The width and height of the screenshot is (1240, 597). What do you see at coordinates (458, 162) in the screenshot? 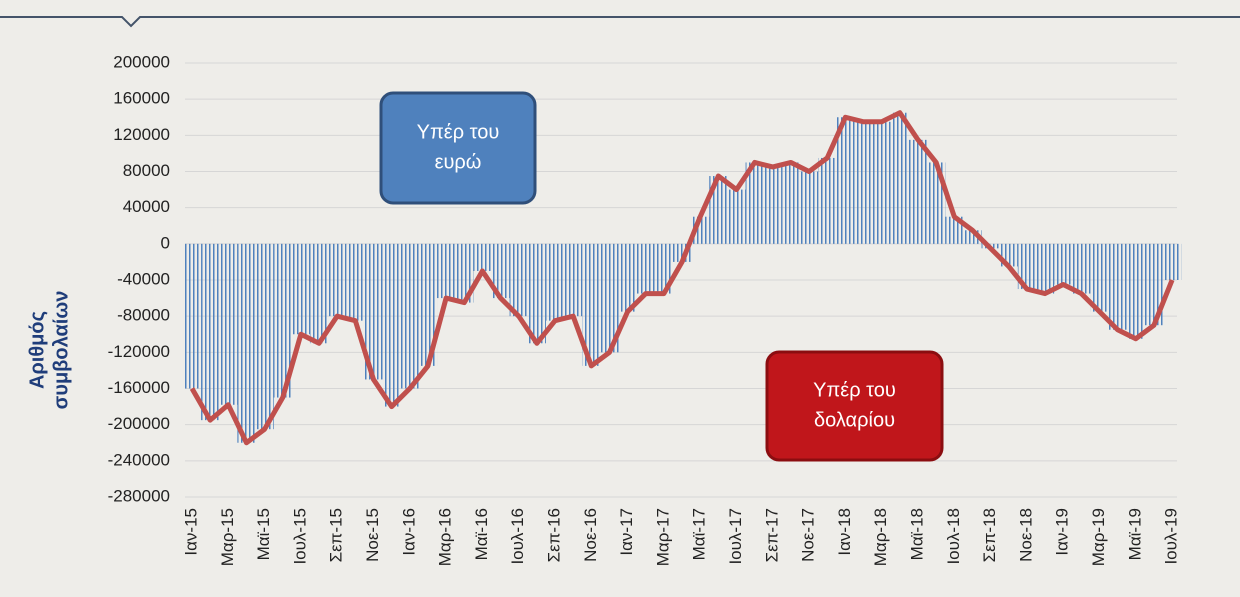
I see `annotation-text: ευρώ` at bounding box center [458, 162].